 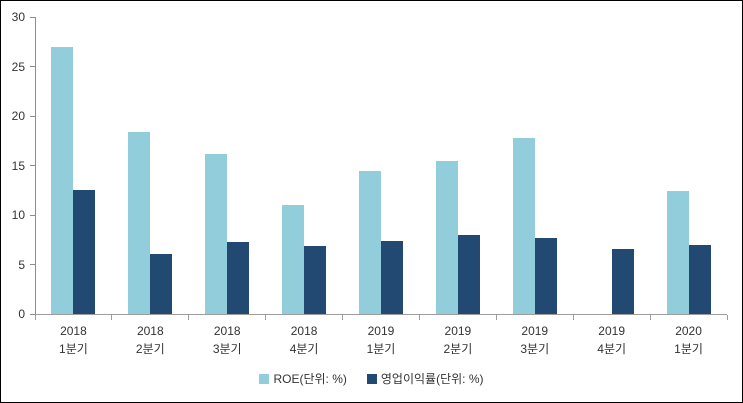 I want to click on y-tick-label: 5, so click(x=21, y=264).